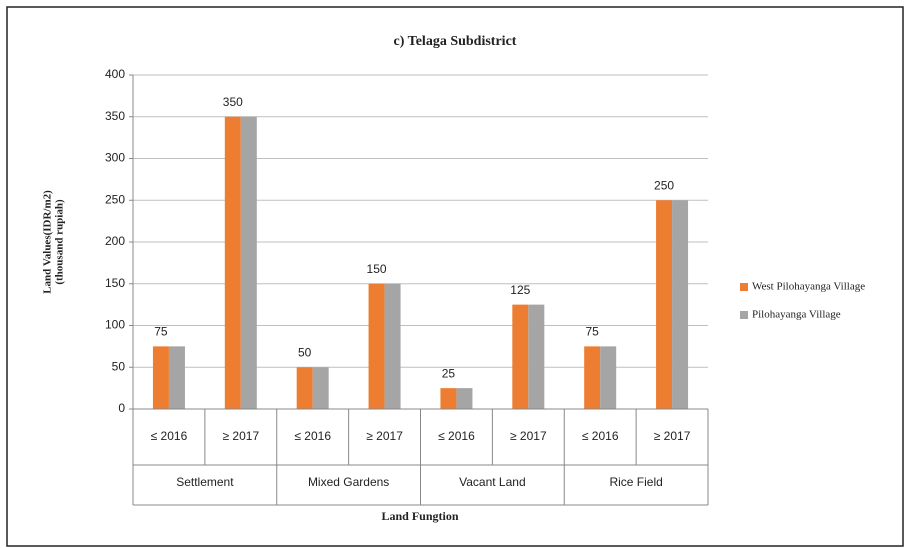  I want to click on x-axis-label: Land Fungtion, so click(419, 516).